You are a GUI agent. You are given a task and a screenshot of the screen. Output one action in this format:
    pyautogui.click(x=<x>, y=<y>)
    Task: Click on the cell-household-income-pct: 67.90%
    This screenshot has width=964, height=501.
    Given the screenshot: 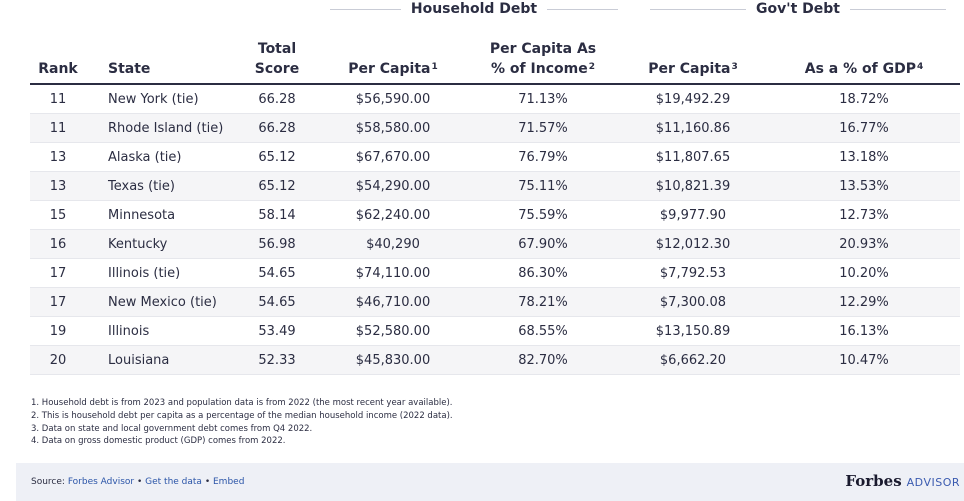 What is the action you would take?
    pyautogui.click(x=543, y=244)
    